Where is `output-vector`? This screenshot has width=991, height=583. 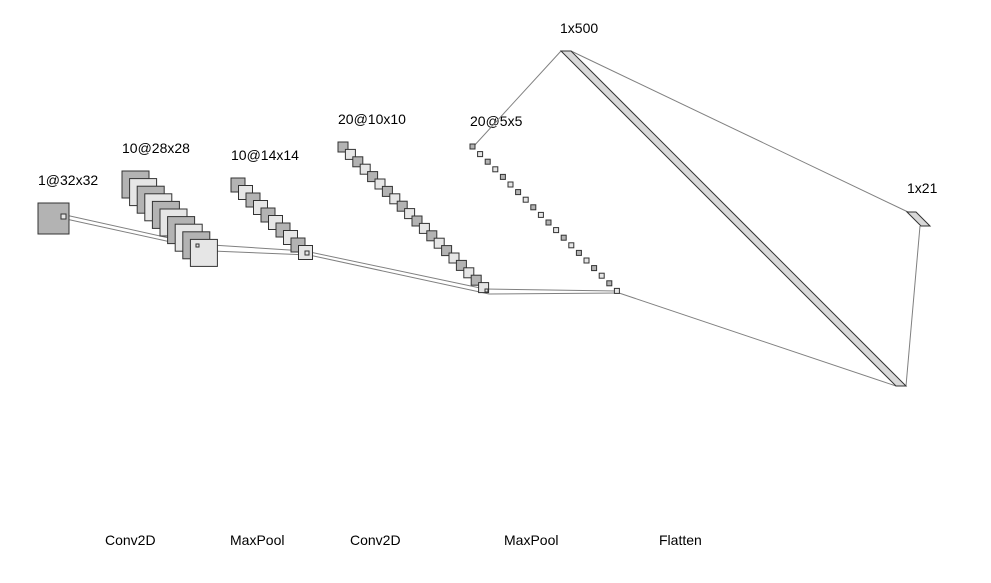 output-vector is located at coordinates (918, 219).